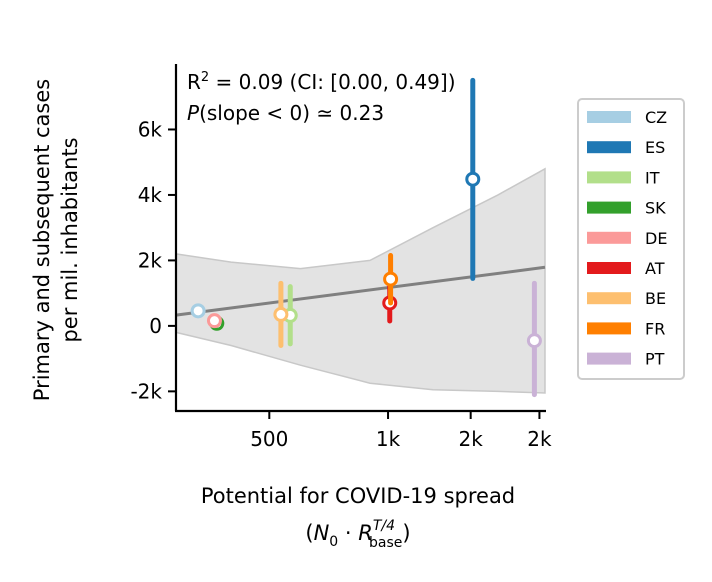 The image size is (712, 582). What do you see at coordinates (42, 240) in the screenshot?
I see `y-axis-title-line1: Primary and subsequent cases` at bounding box center [42, 240].